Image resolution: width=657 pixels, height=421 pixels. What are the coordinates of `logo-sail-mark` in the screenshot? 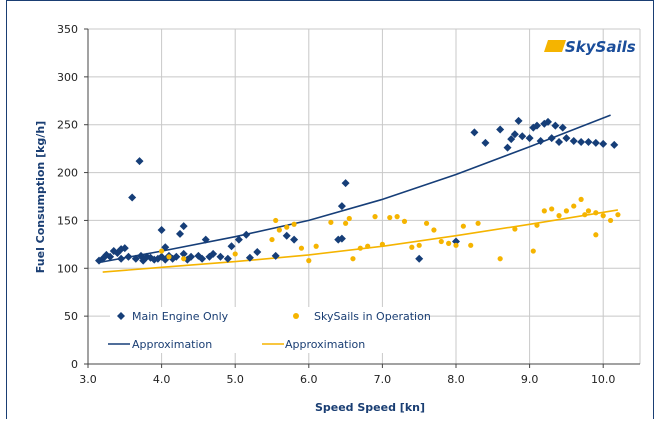 It's located at (555, 46).